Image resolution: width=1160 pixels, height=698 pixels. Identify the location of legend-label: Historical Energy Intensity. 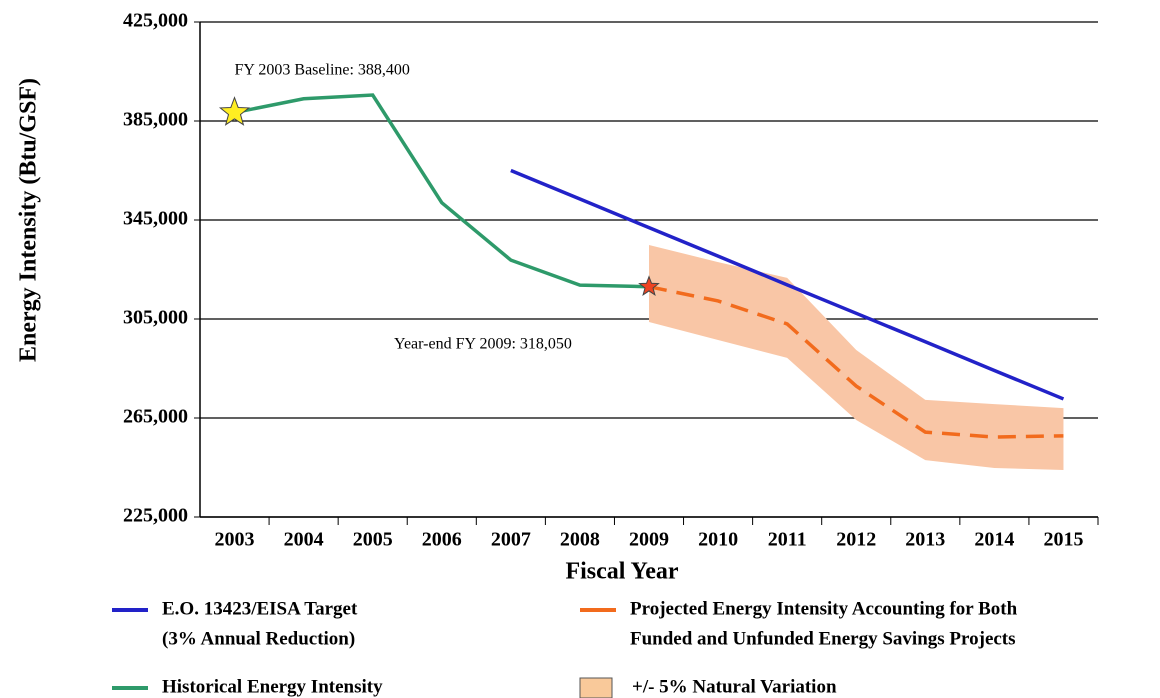
(272, 686).